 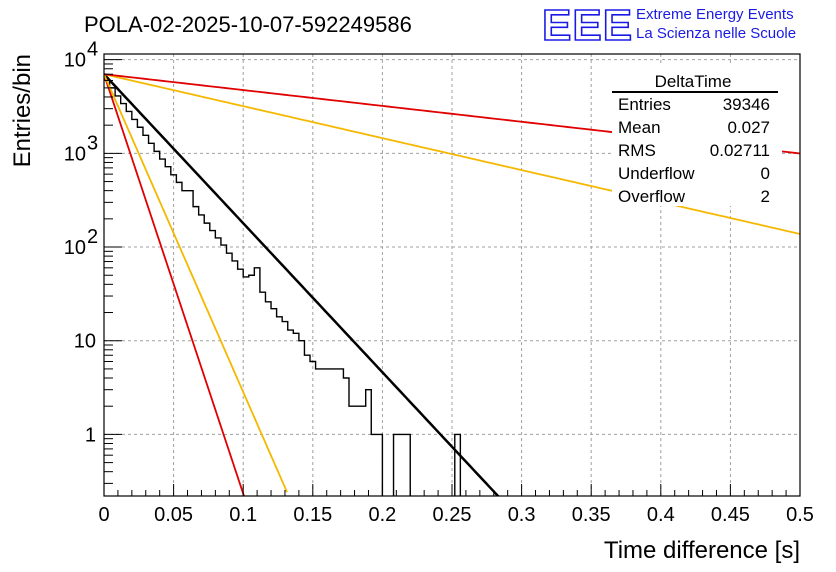 I want to click on chart-title: POLA-02-2025-10-07-592249586, so click(x=248, y=24).